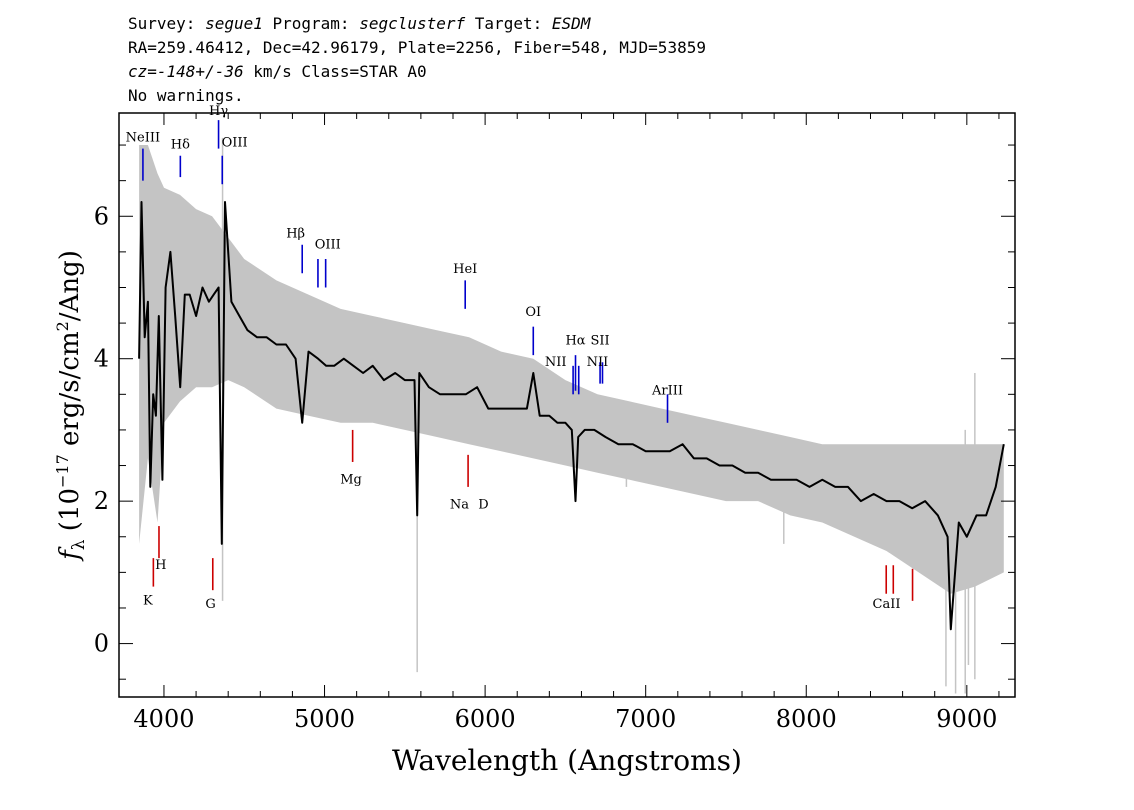  I want to click on y-axis-label-mid: erg/s/cm, so click(70, 392).